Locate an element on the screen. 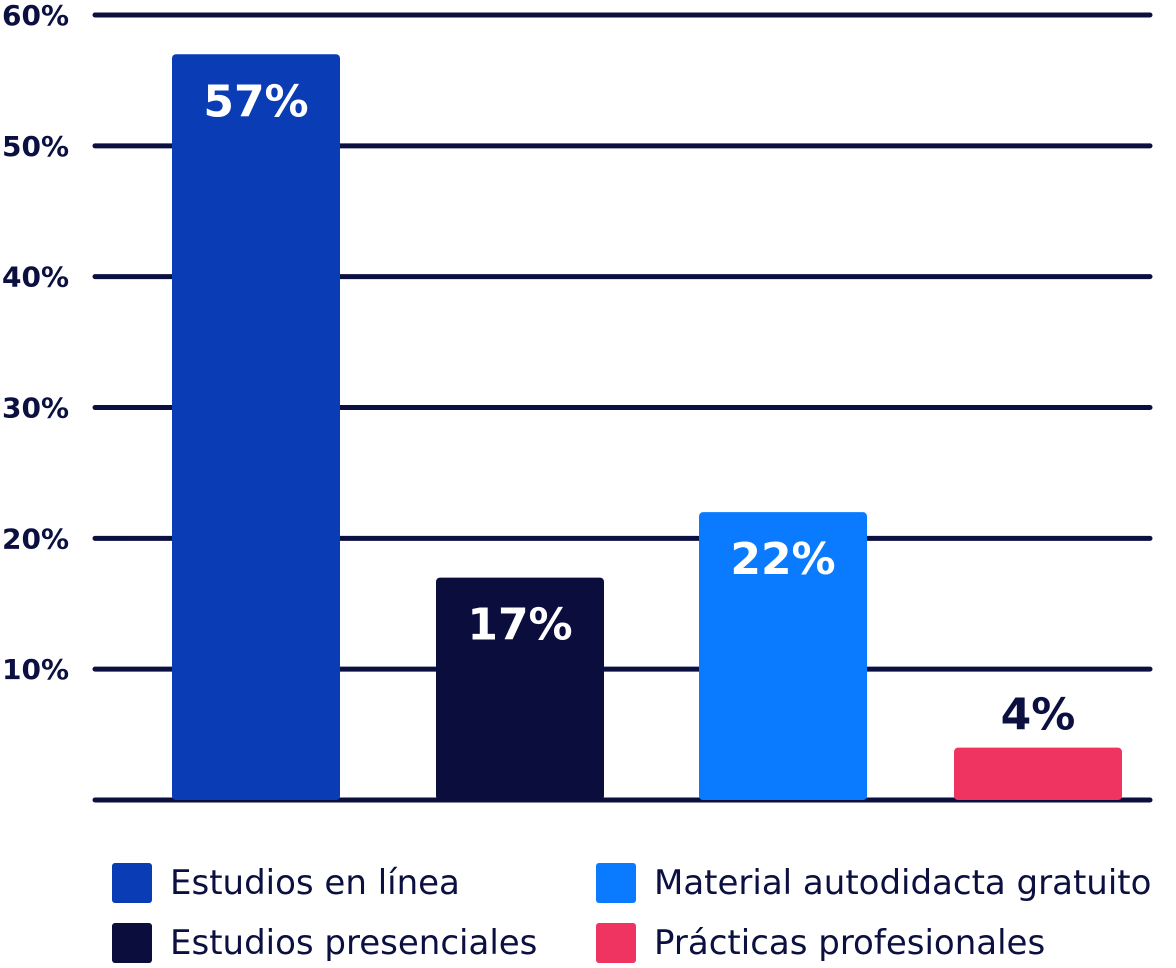 Image resolution: width=1176 pixels, height=968 pixels. legend-item-practicas-profesionales: Prácticas profesionales is located at coordinates (820, 943).